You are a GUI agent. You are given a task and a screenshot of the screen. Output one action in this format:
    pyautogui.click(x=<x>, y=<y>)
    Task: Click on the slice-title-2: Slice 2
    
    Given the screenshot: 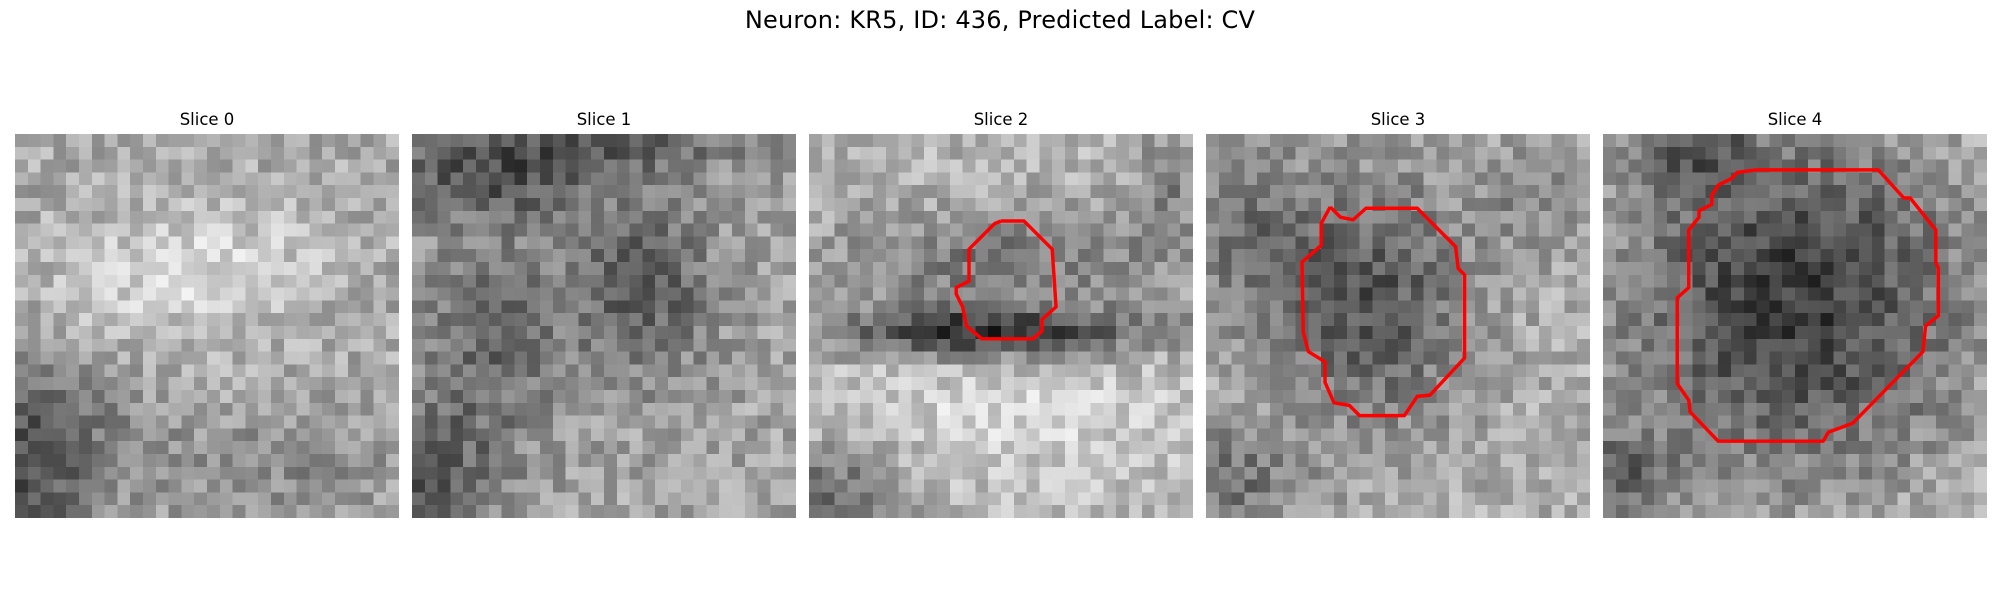 What is the action you would take?
    pyautogui.click(x=1001, y=120)
    